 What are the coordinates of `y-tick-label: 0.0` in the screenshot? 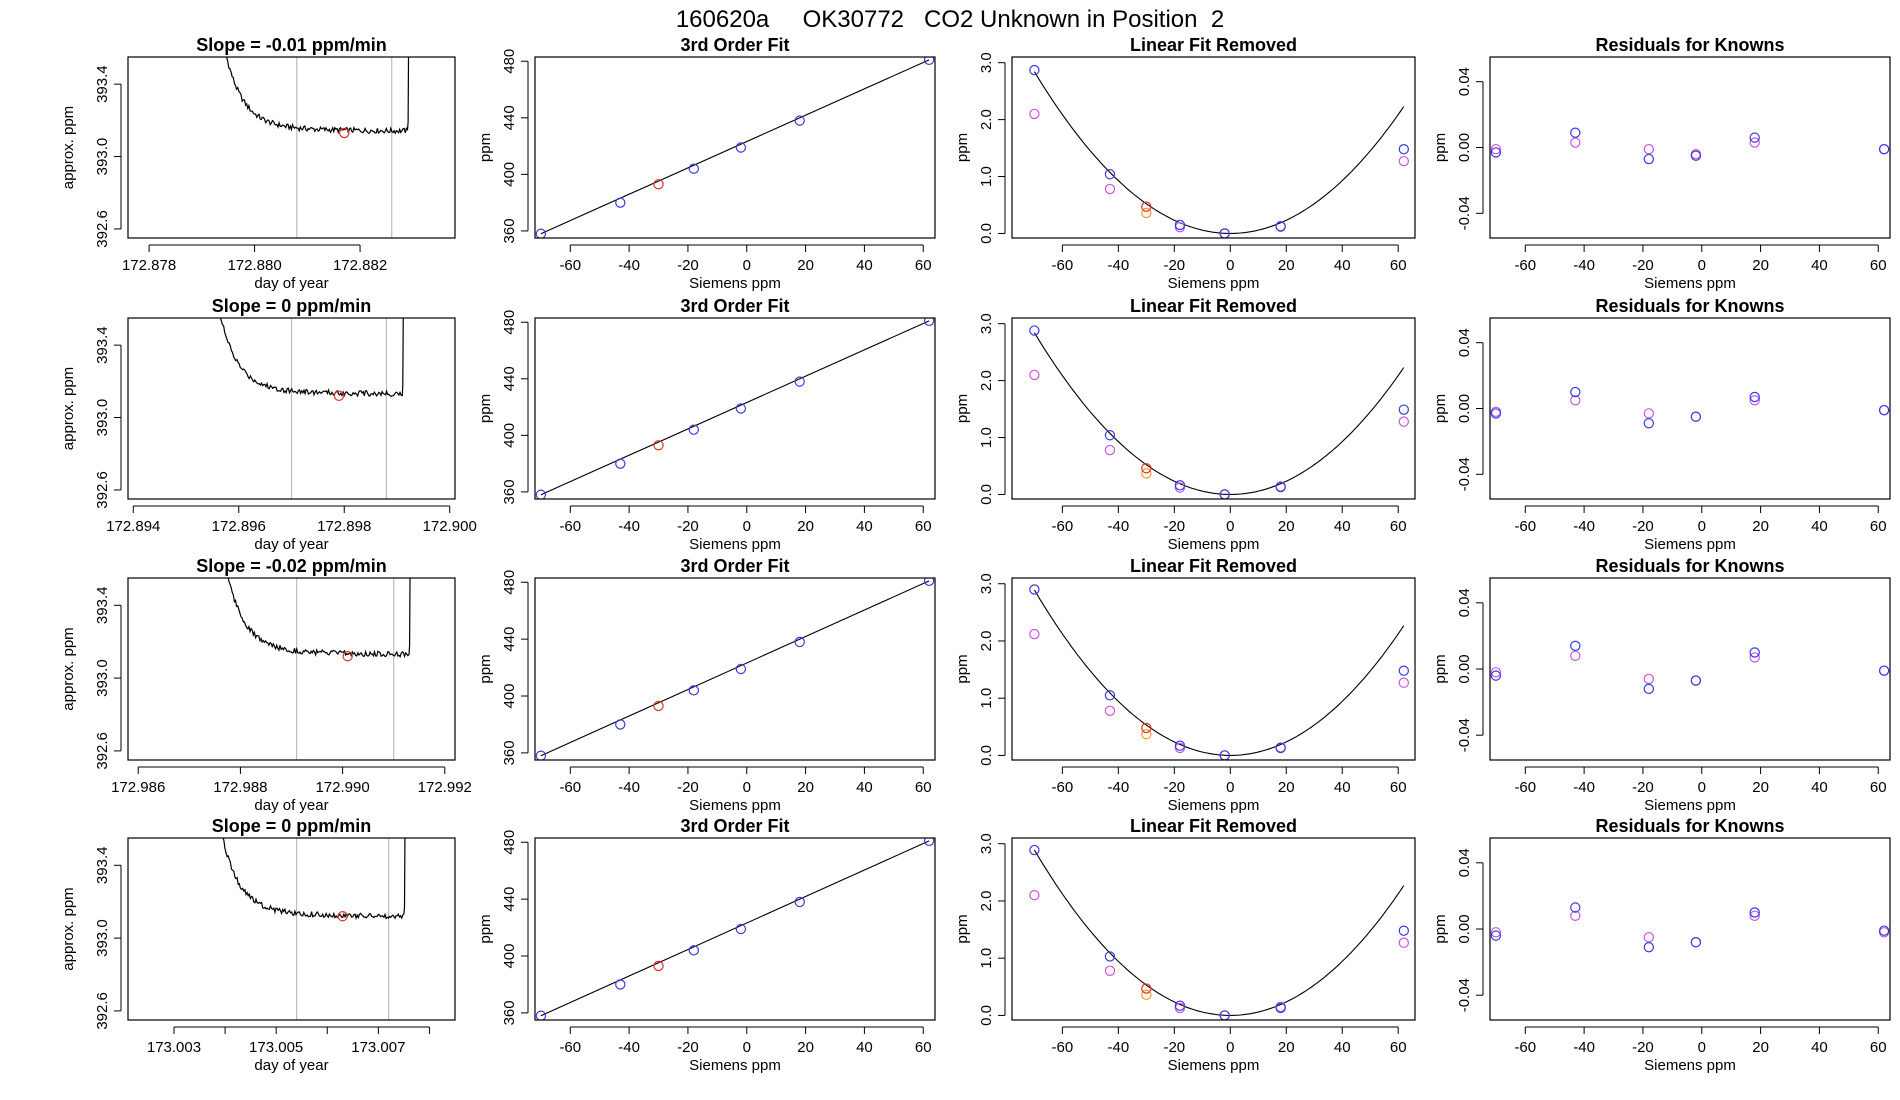 It's located at (986, 494).